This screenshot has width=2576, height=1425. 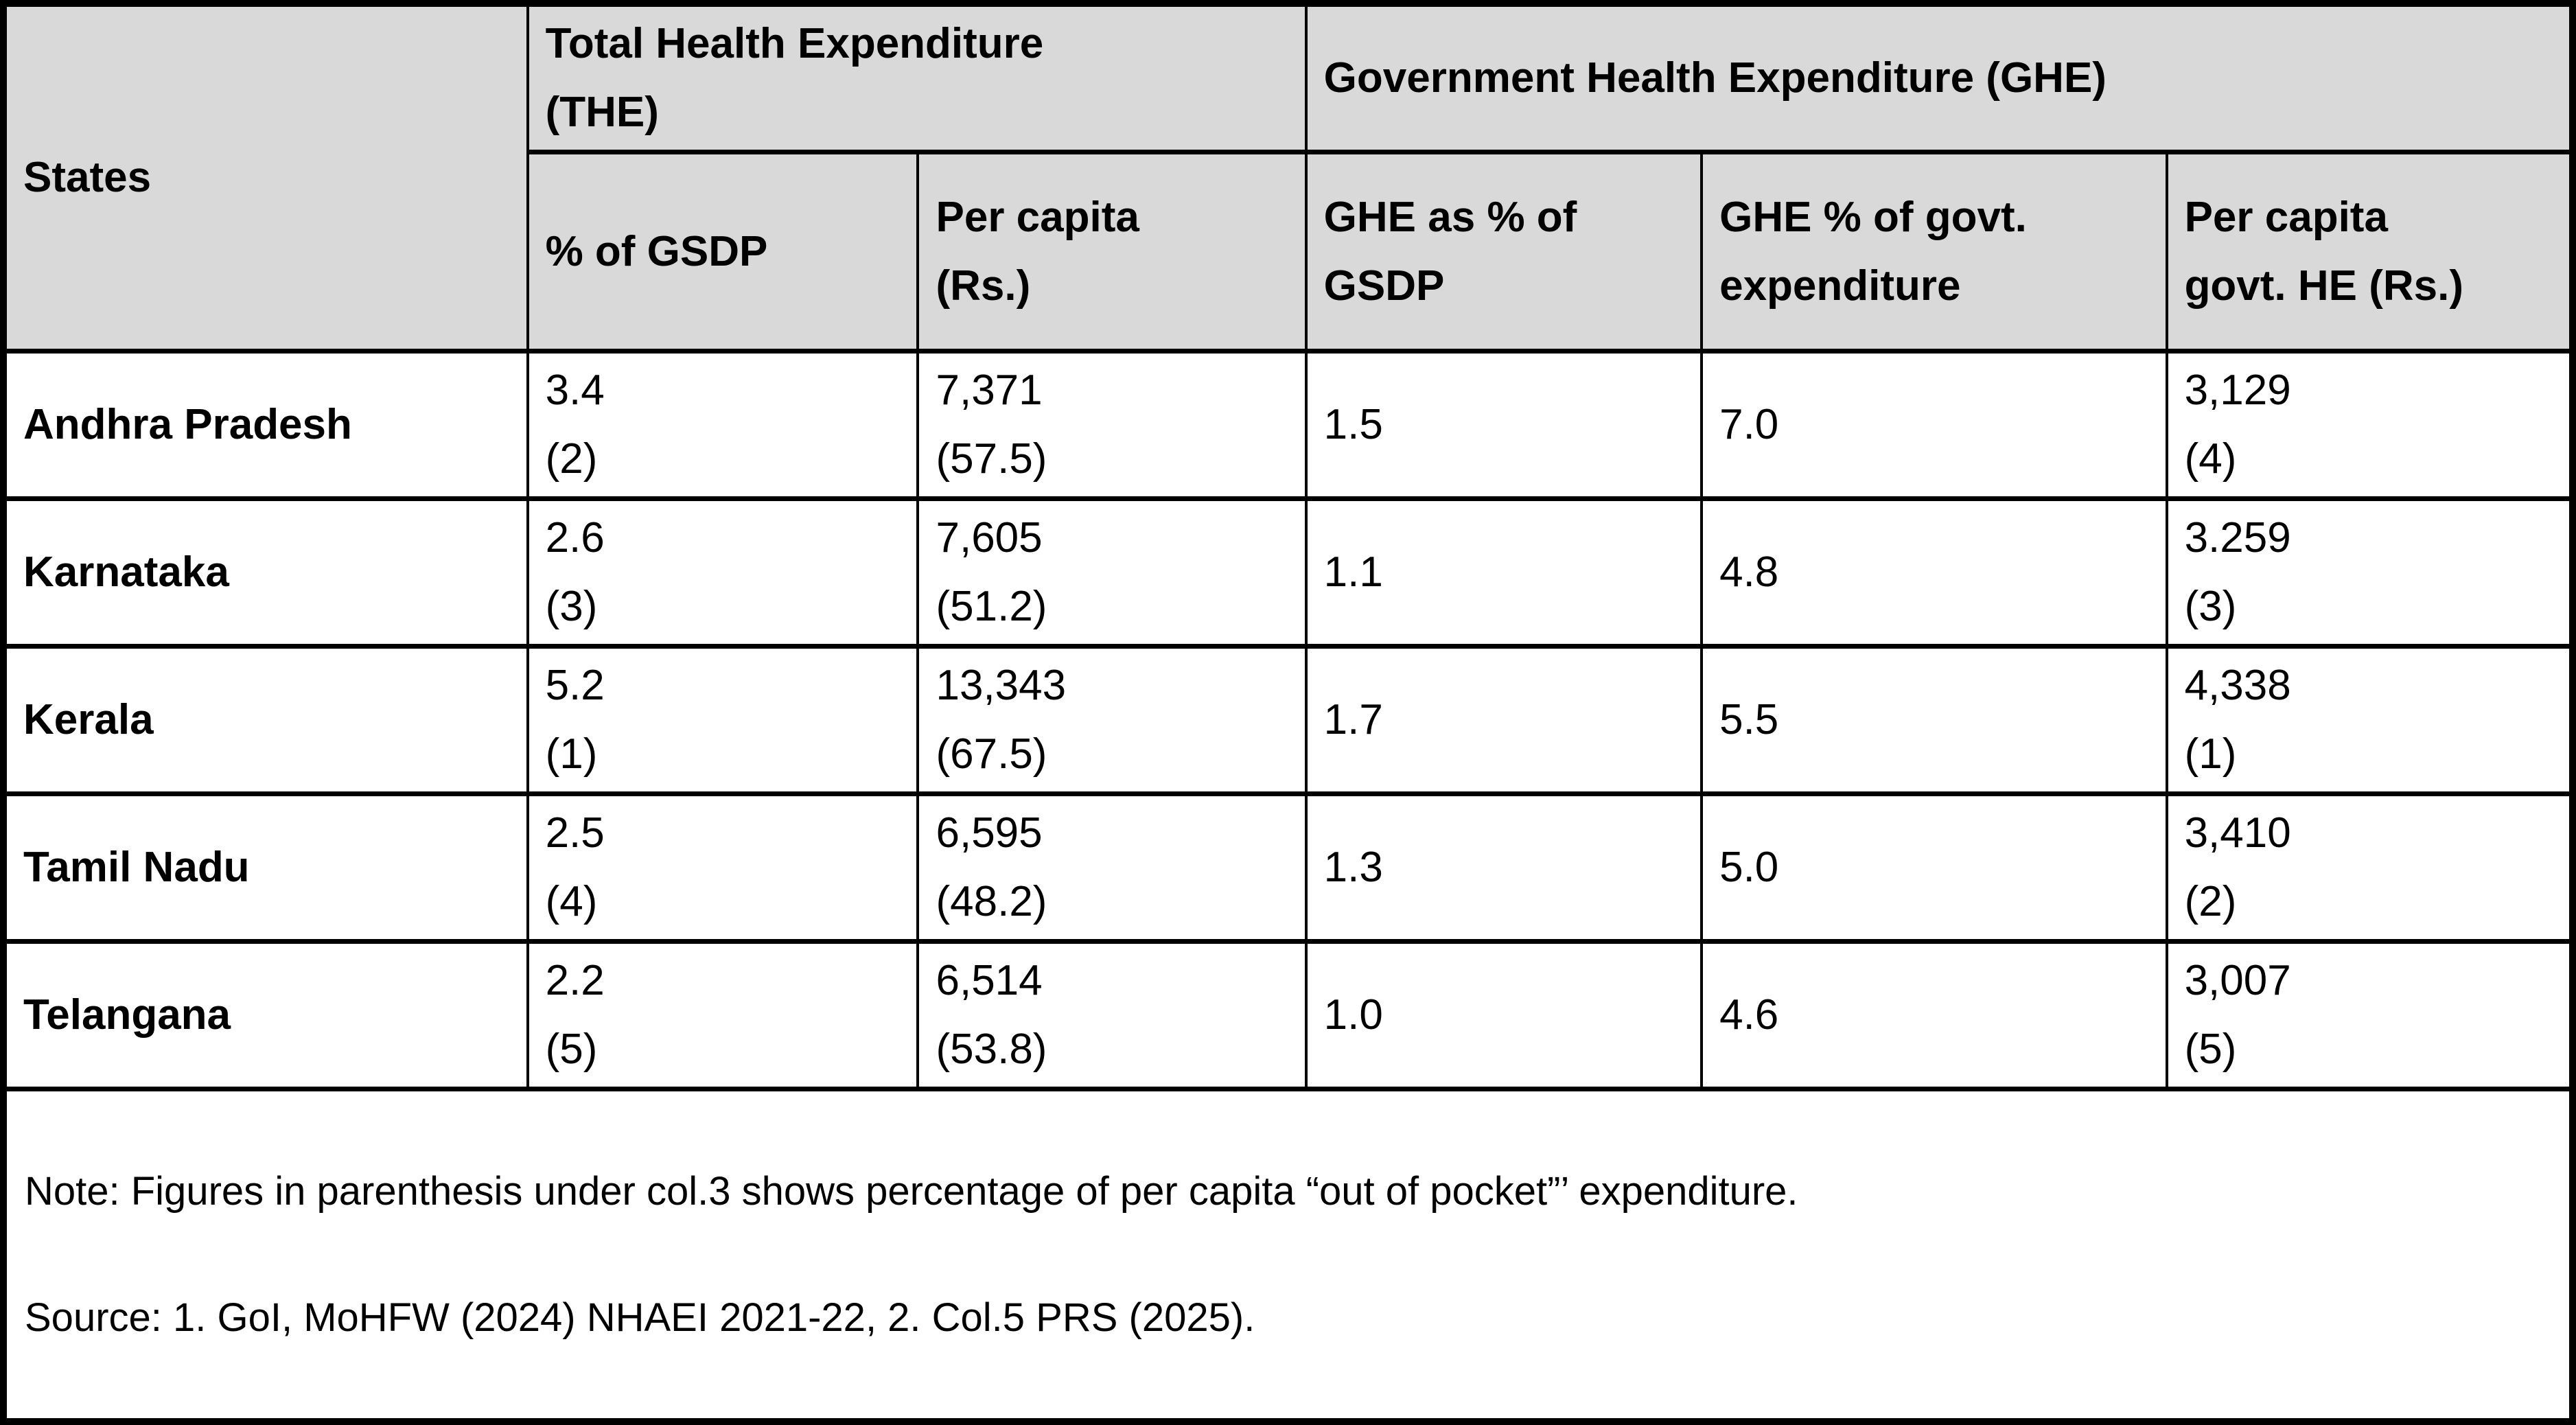 I want to click on cell-rank: (53.8), so click(x=991, y=1049).